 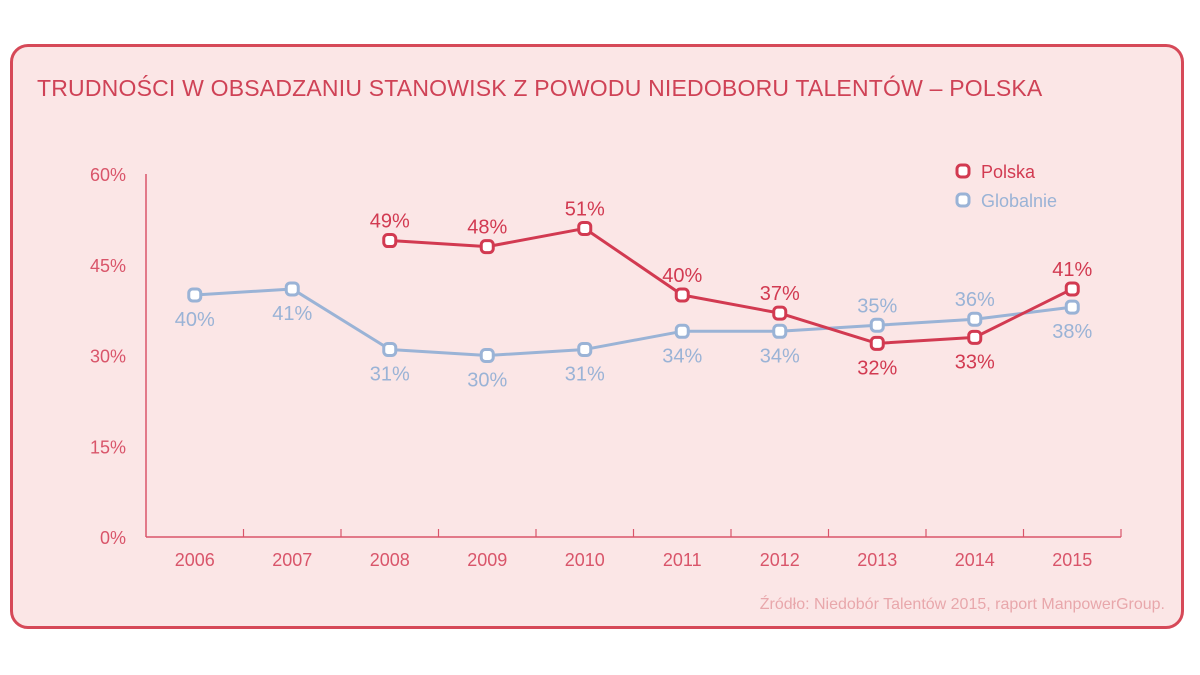 I want to click on data-label-polska: 37%, so click(x=780, y=294).